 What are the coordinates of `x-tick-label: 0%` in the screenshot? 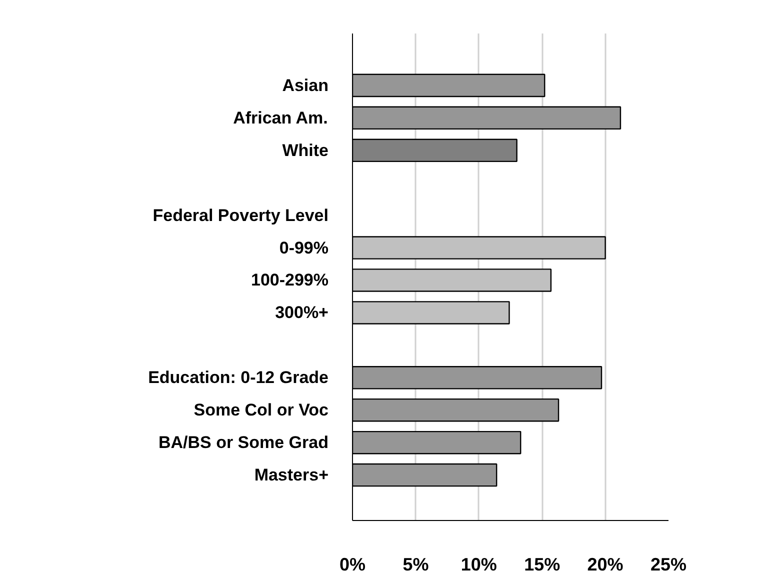 It's located at (352, 564).